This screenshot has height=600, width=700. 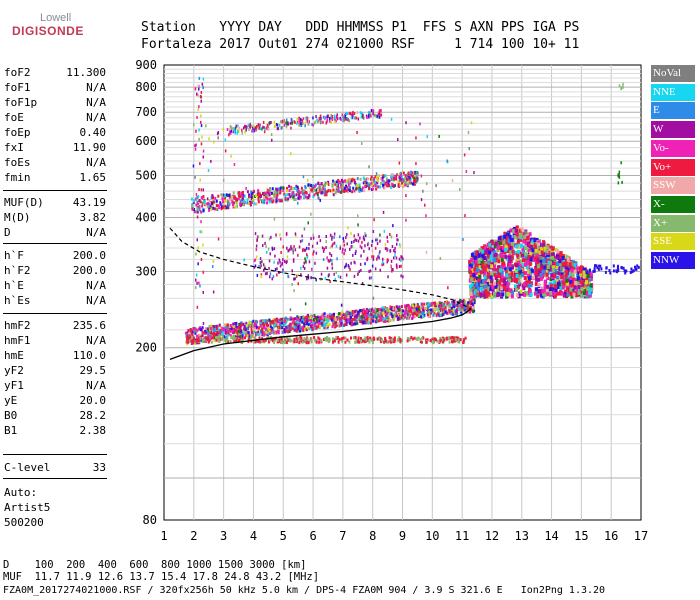 What do you see at coordinates (55, 178) in the screenshot?
I see `param-fmin: fmin 1.65` at bounding box center [55, 178].